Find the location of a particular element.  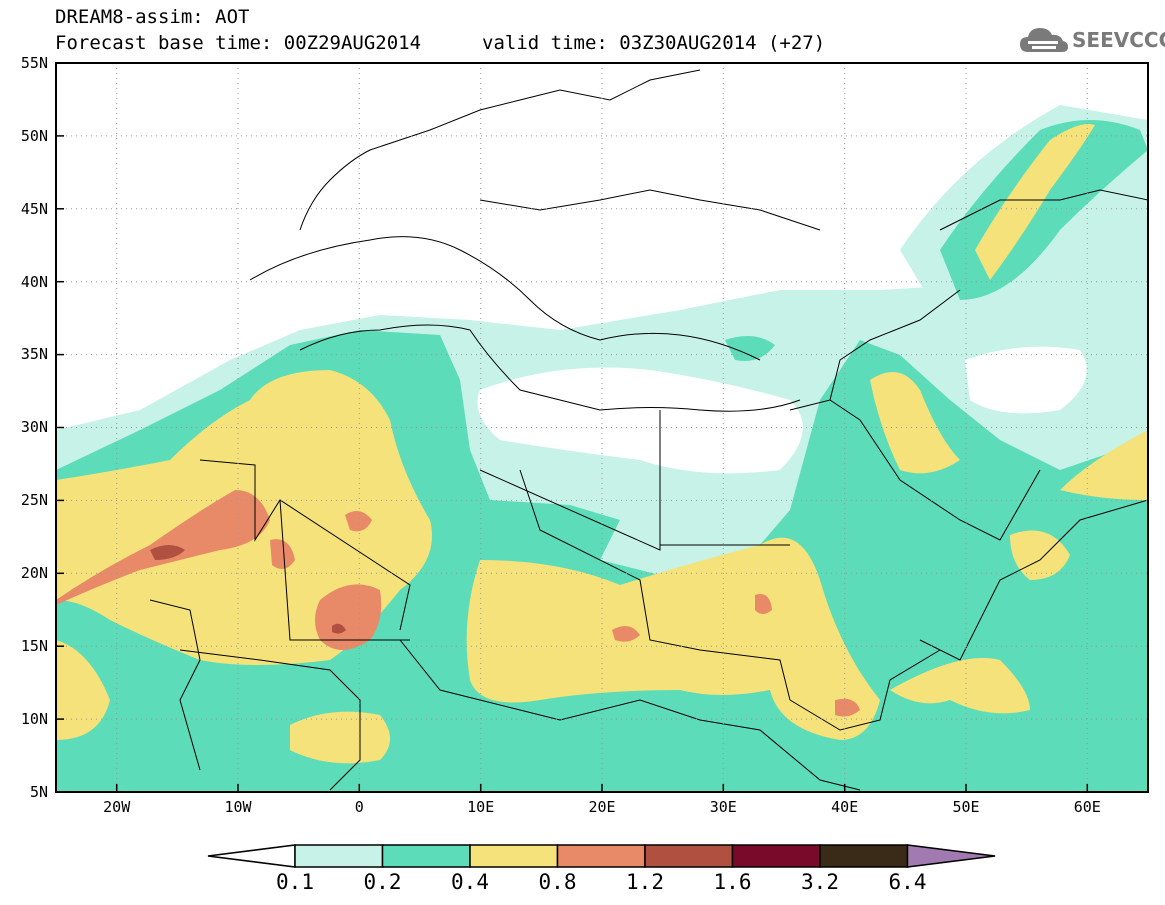

colorbar is located at coordinates (601, 856).